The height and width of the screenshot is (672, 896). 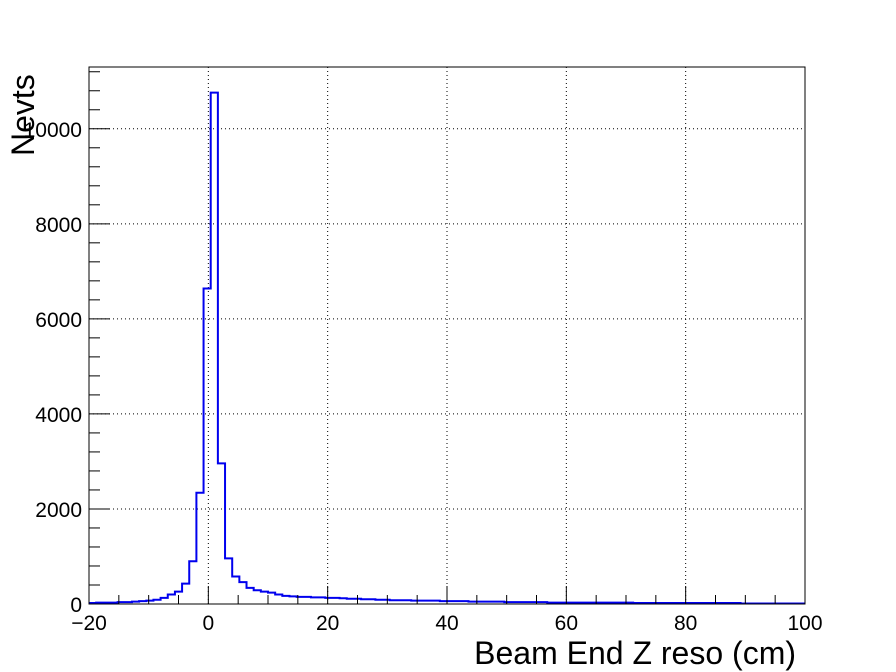 What do you see at coordinates (58, 320) in the screenshot?
I see `y-tick-label: 6000` at bounding box center [58, 320].